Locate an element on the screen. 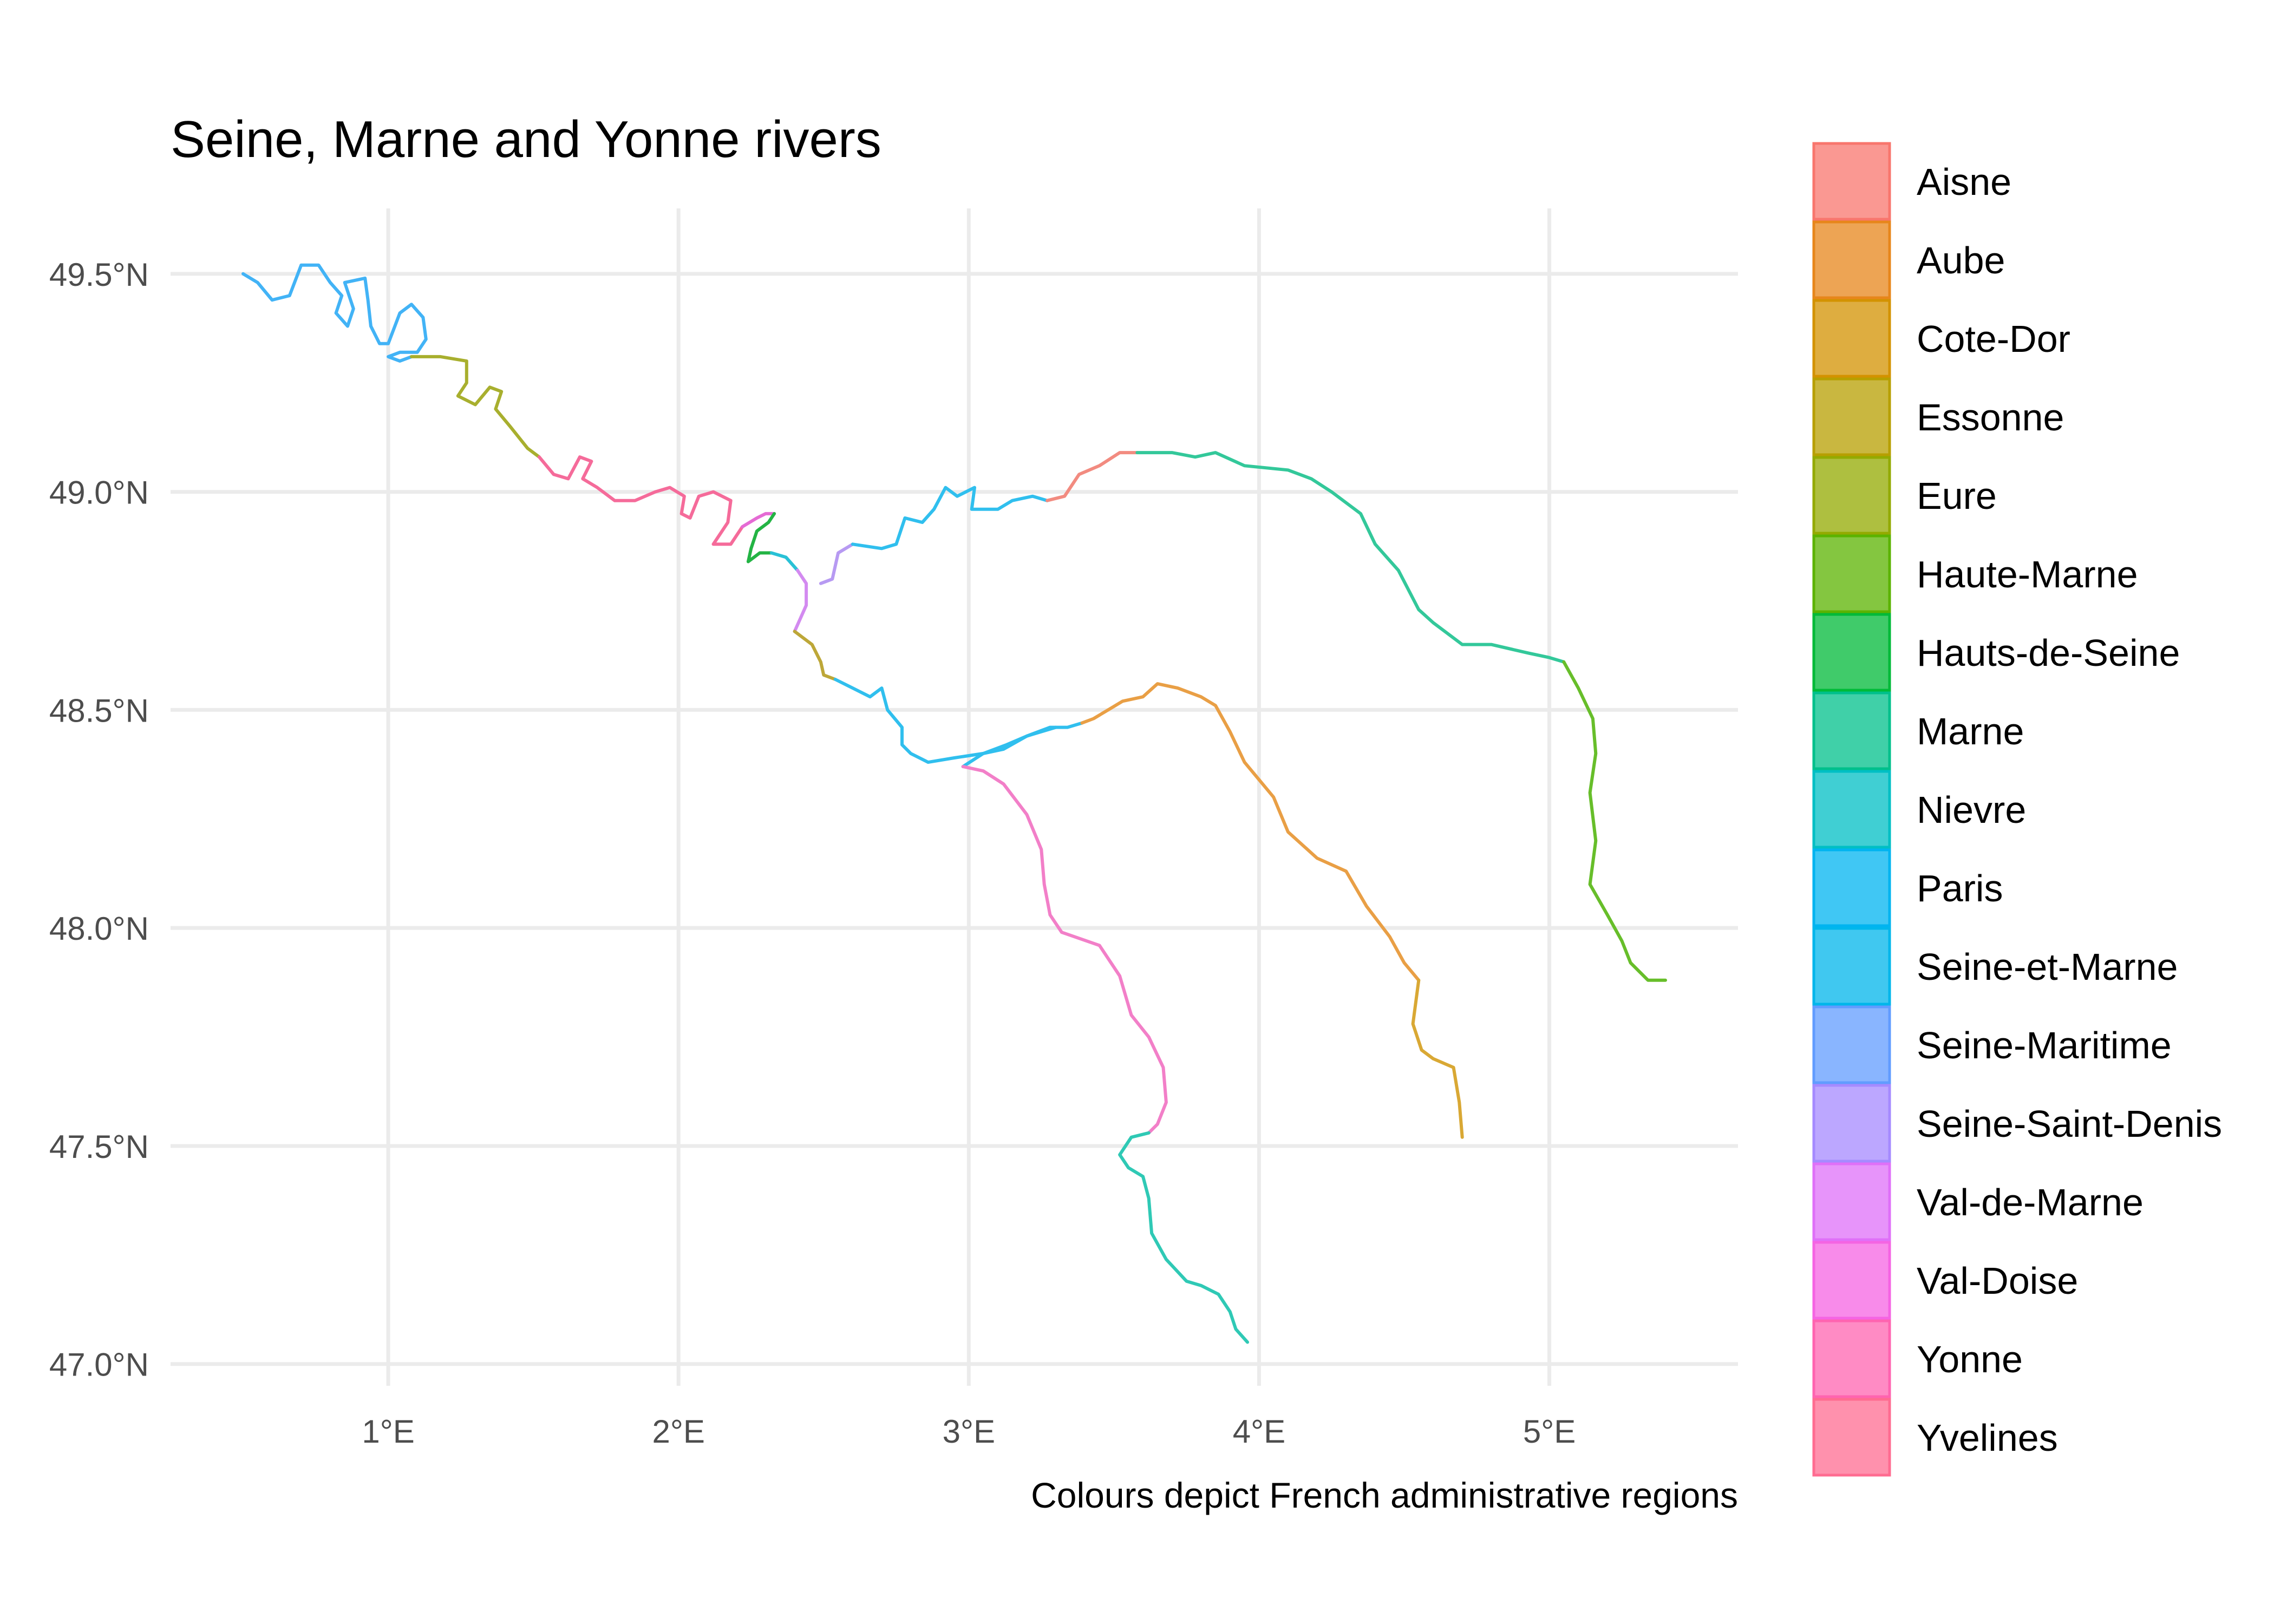  river-segment-marne is located at coordinates (1351, 557).